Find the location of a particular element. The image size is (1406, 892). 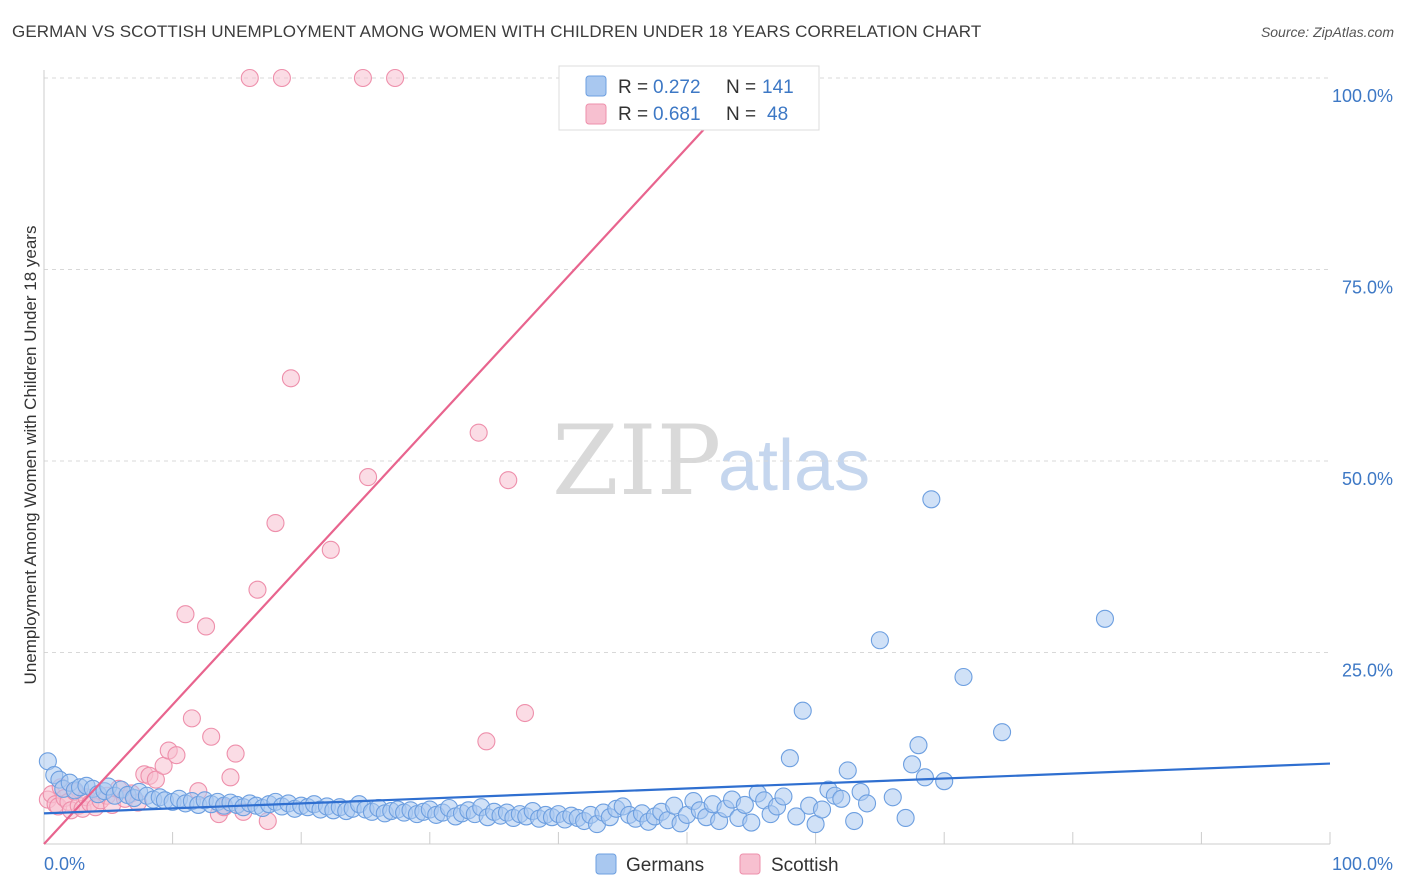

bottom-legend-swatch-scottish is located at coordinates (750, 864).